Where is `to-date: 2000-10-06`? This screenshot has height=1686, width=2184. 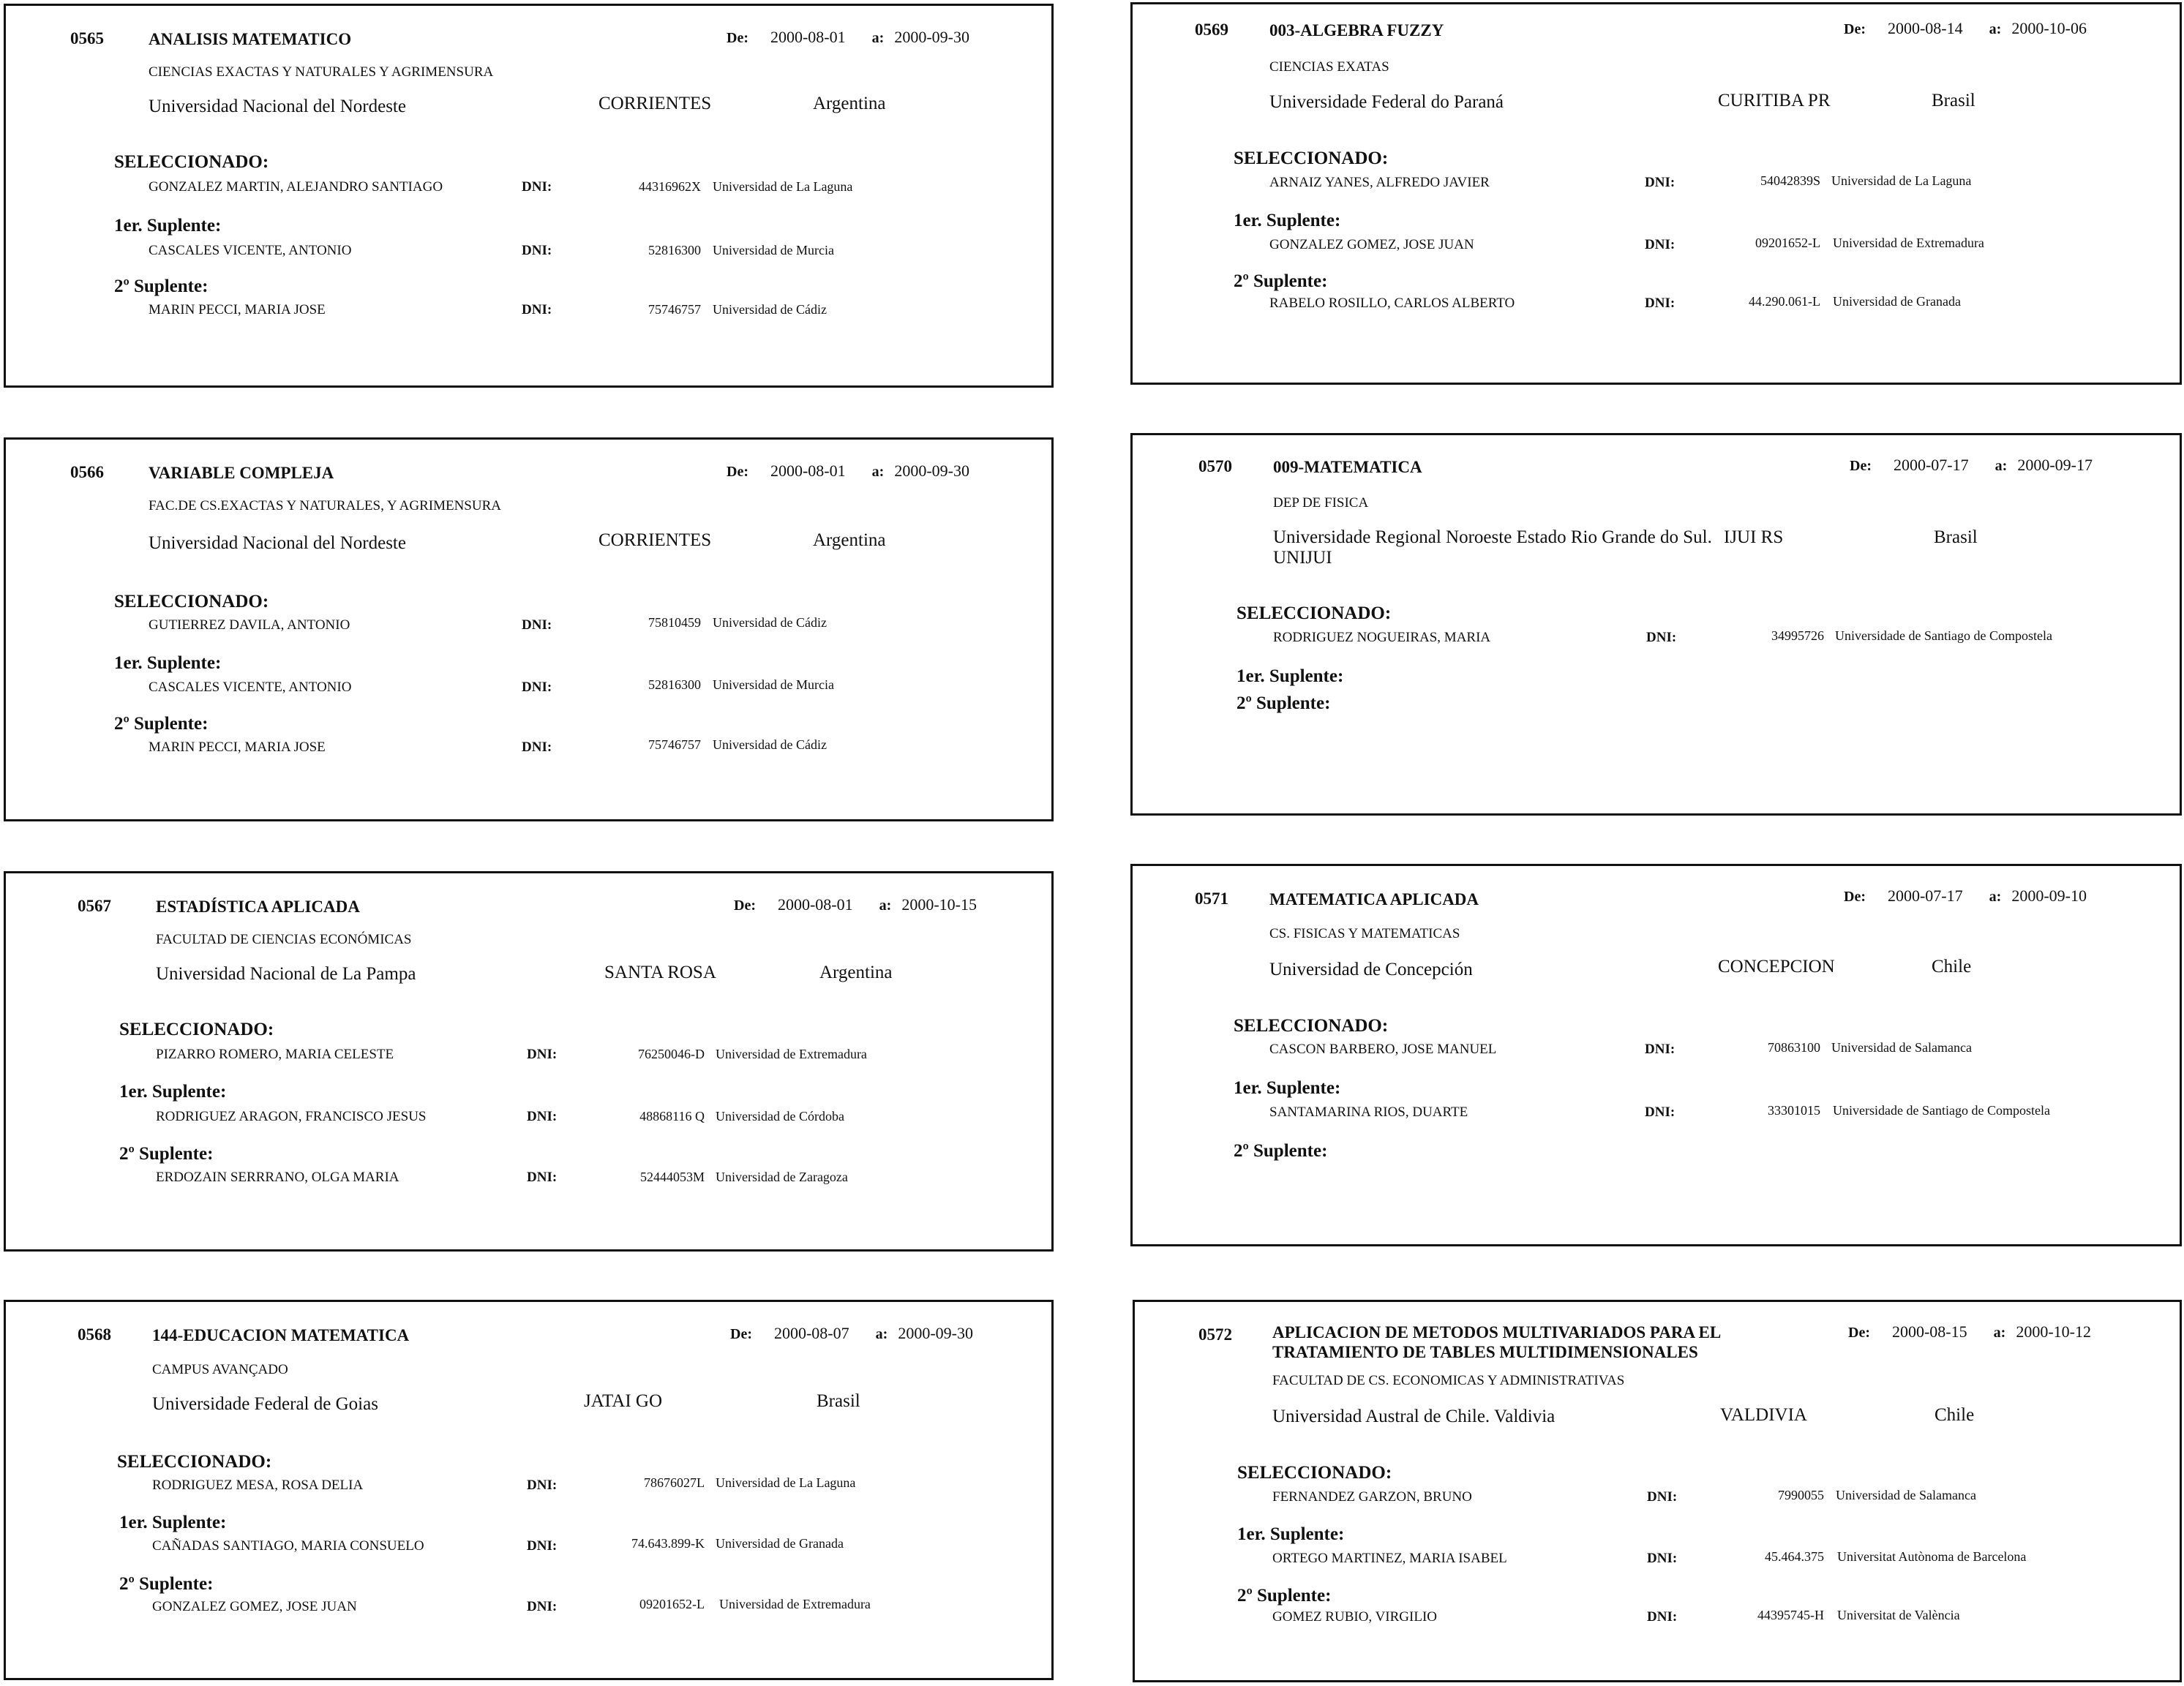
to-date: 2000-10-06 is located at coordinates (2049, 28).